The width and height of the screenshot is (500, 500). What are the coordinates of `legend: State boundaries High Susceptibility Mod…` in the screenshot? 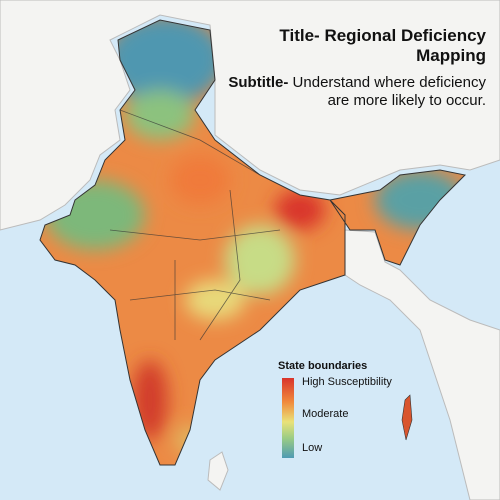 It's located at (335, 409).